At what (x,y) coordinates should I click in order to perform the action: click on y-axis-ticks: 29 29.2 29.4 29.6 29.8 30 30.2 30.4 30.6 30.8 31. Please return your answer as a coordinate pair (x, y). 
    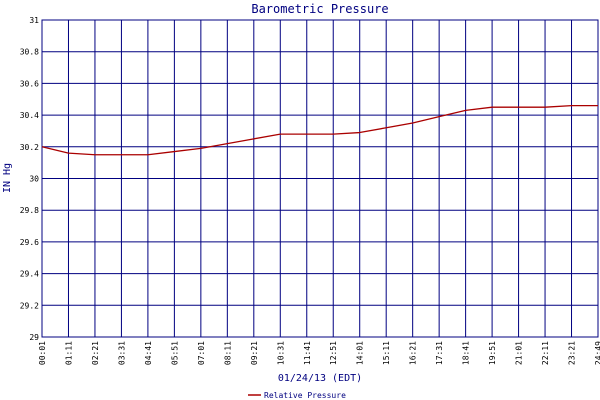
    Looking at the image, I should click on (29, 179).